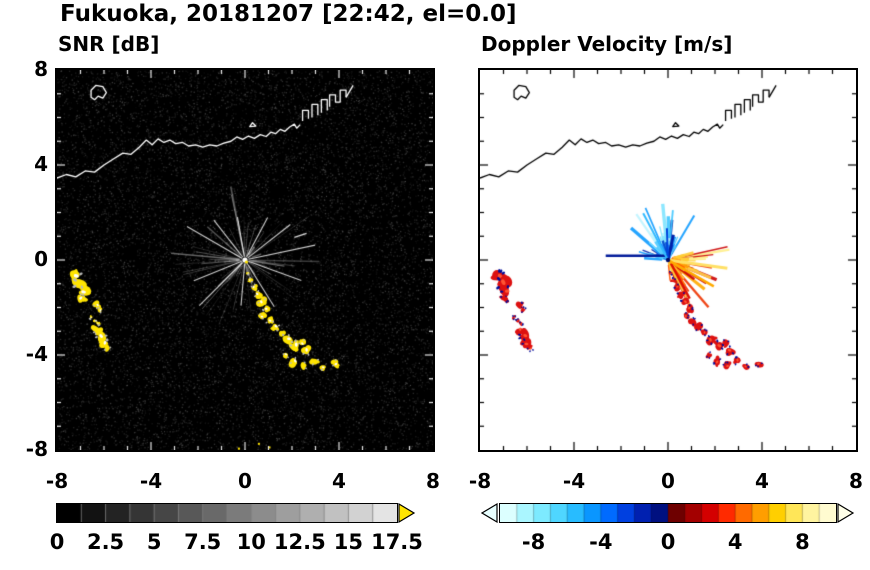 Image resolution: width=870 pixels, height=570 pixels. Describe the element at coordinates (57, 481) in the screenshot. I see `snr-x-tick-label: -8` at that location.